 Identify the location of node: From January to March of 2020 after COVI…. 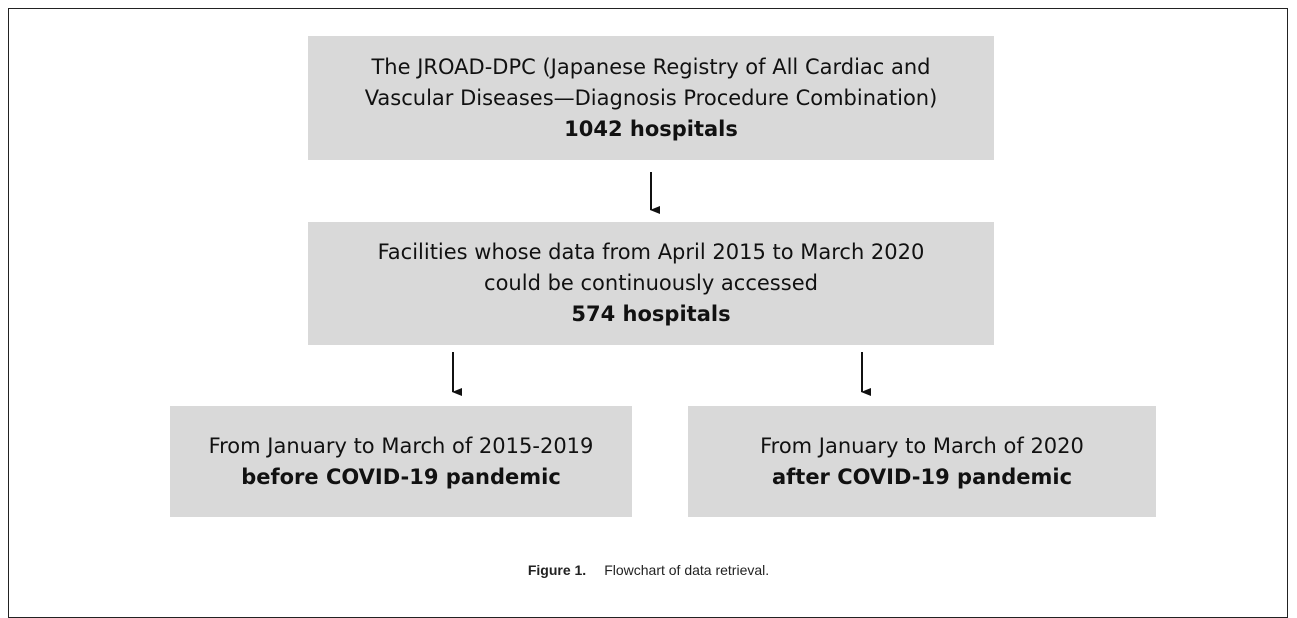
(922, 461).